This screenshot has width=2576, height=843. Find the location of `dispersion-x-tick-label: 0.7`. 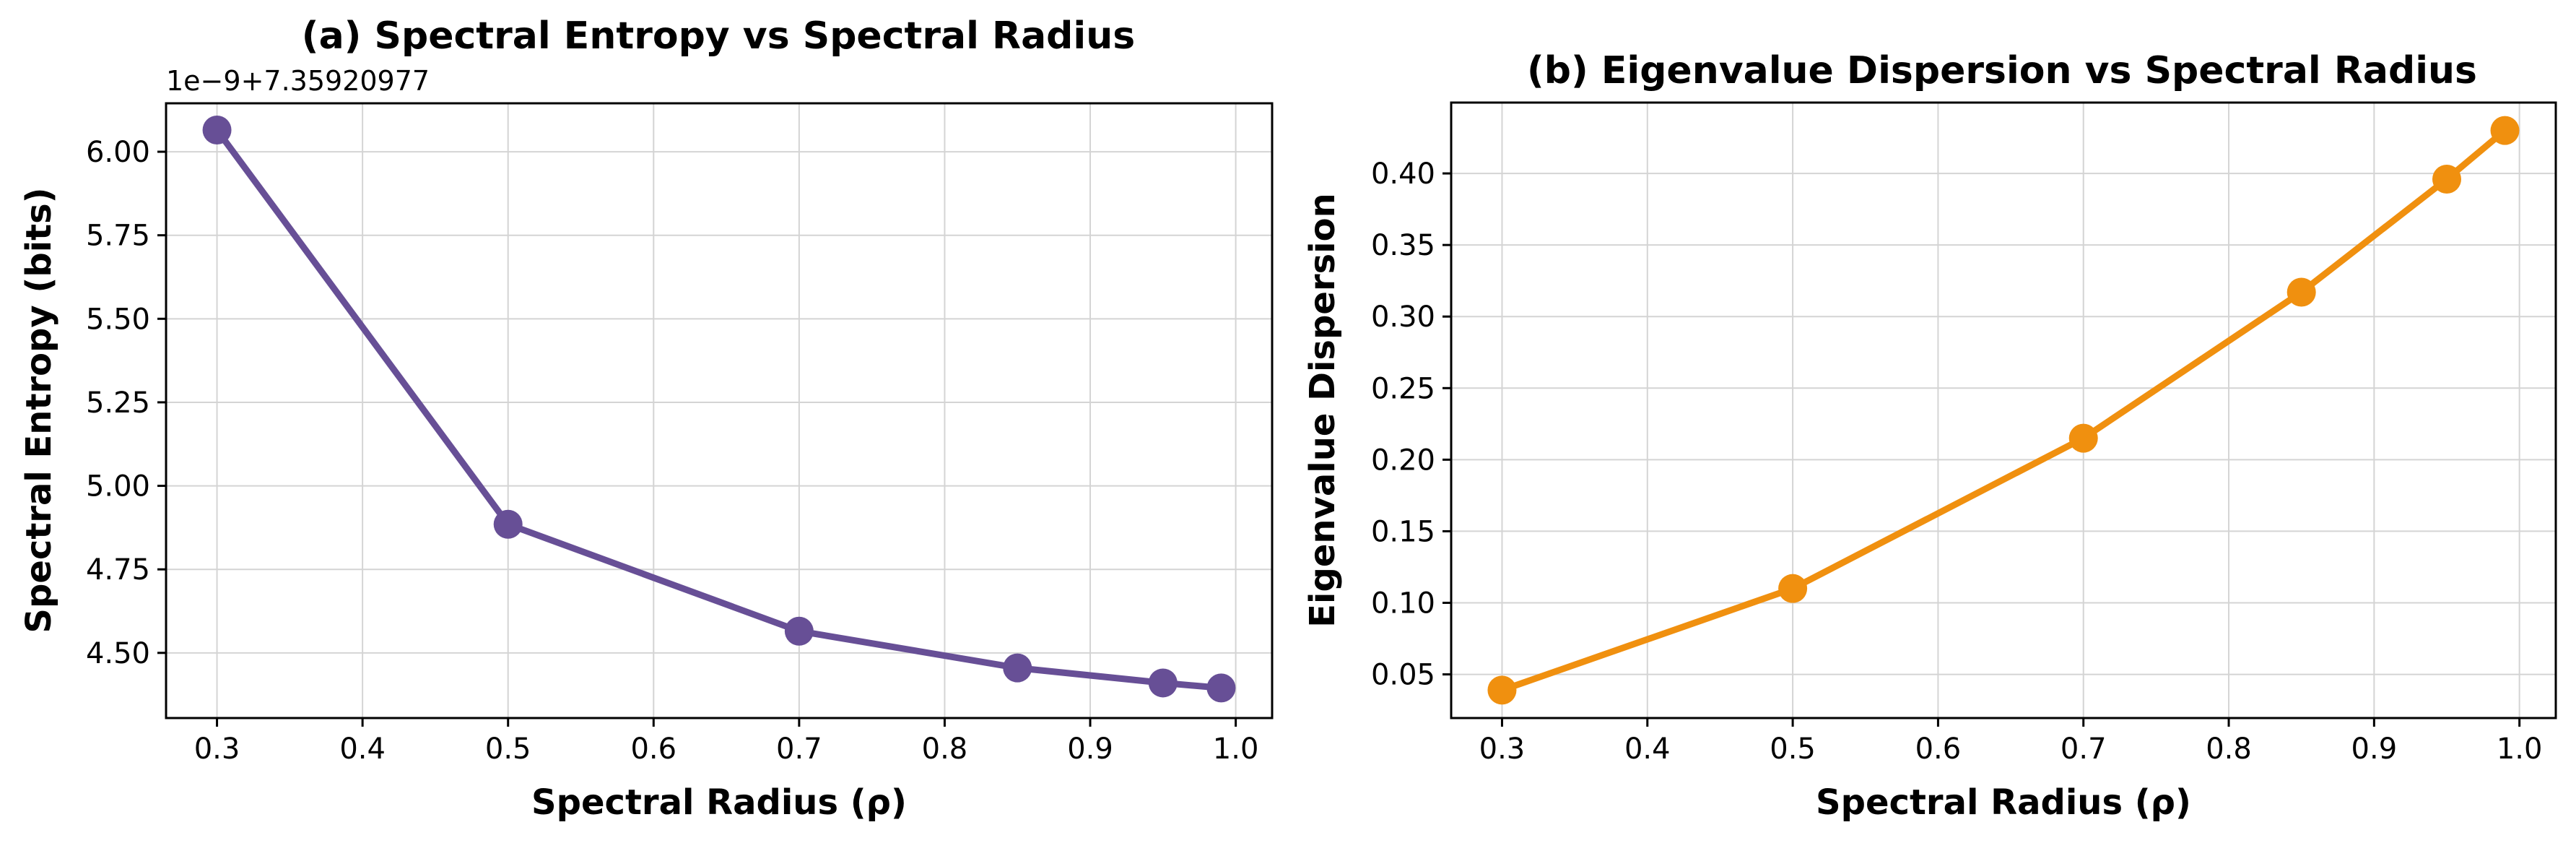

dispersion-x-tick-label: 0.7 is located at coordinates (2084, 749).